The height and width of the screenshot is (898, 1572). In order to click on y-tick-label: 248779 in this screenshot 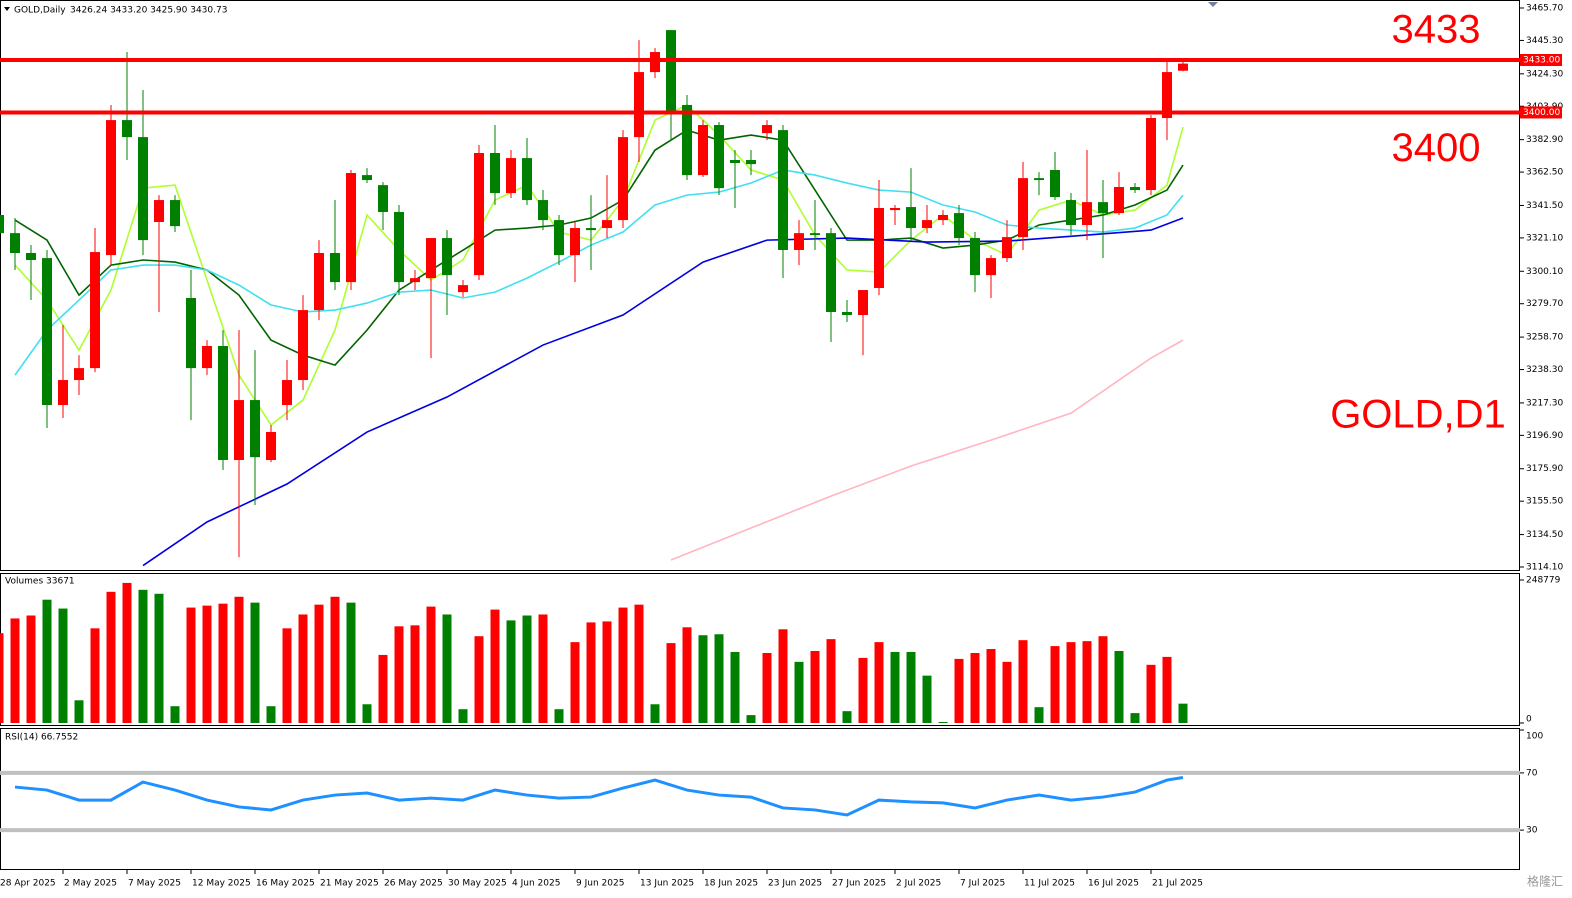, I will do `click(1543, 581)`.